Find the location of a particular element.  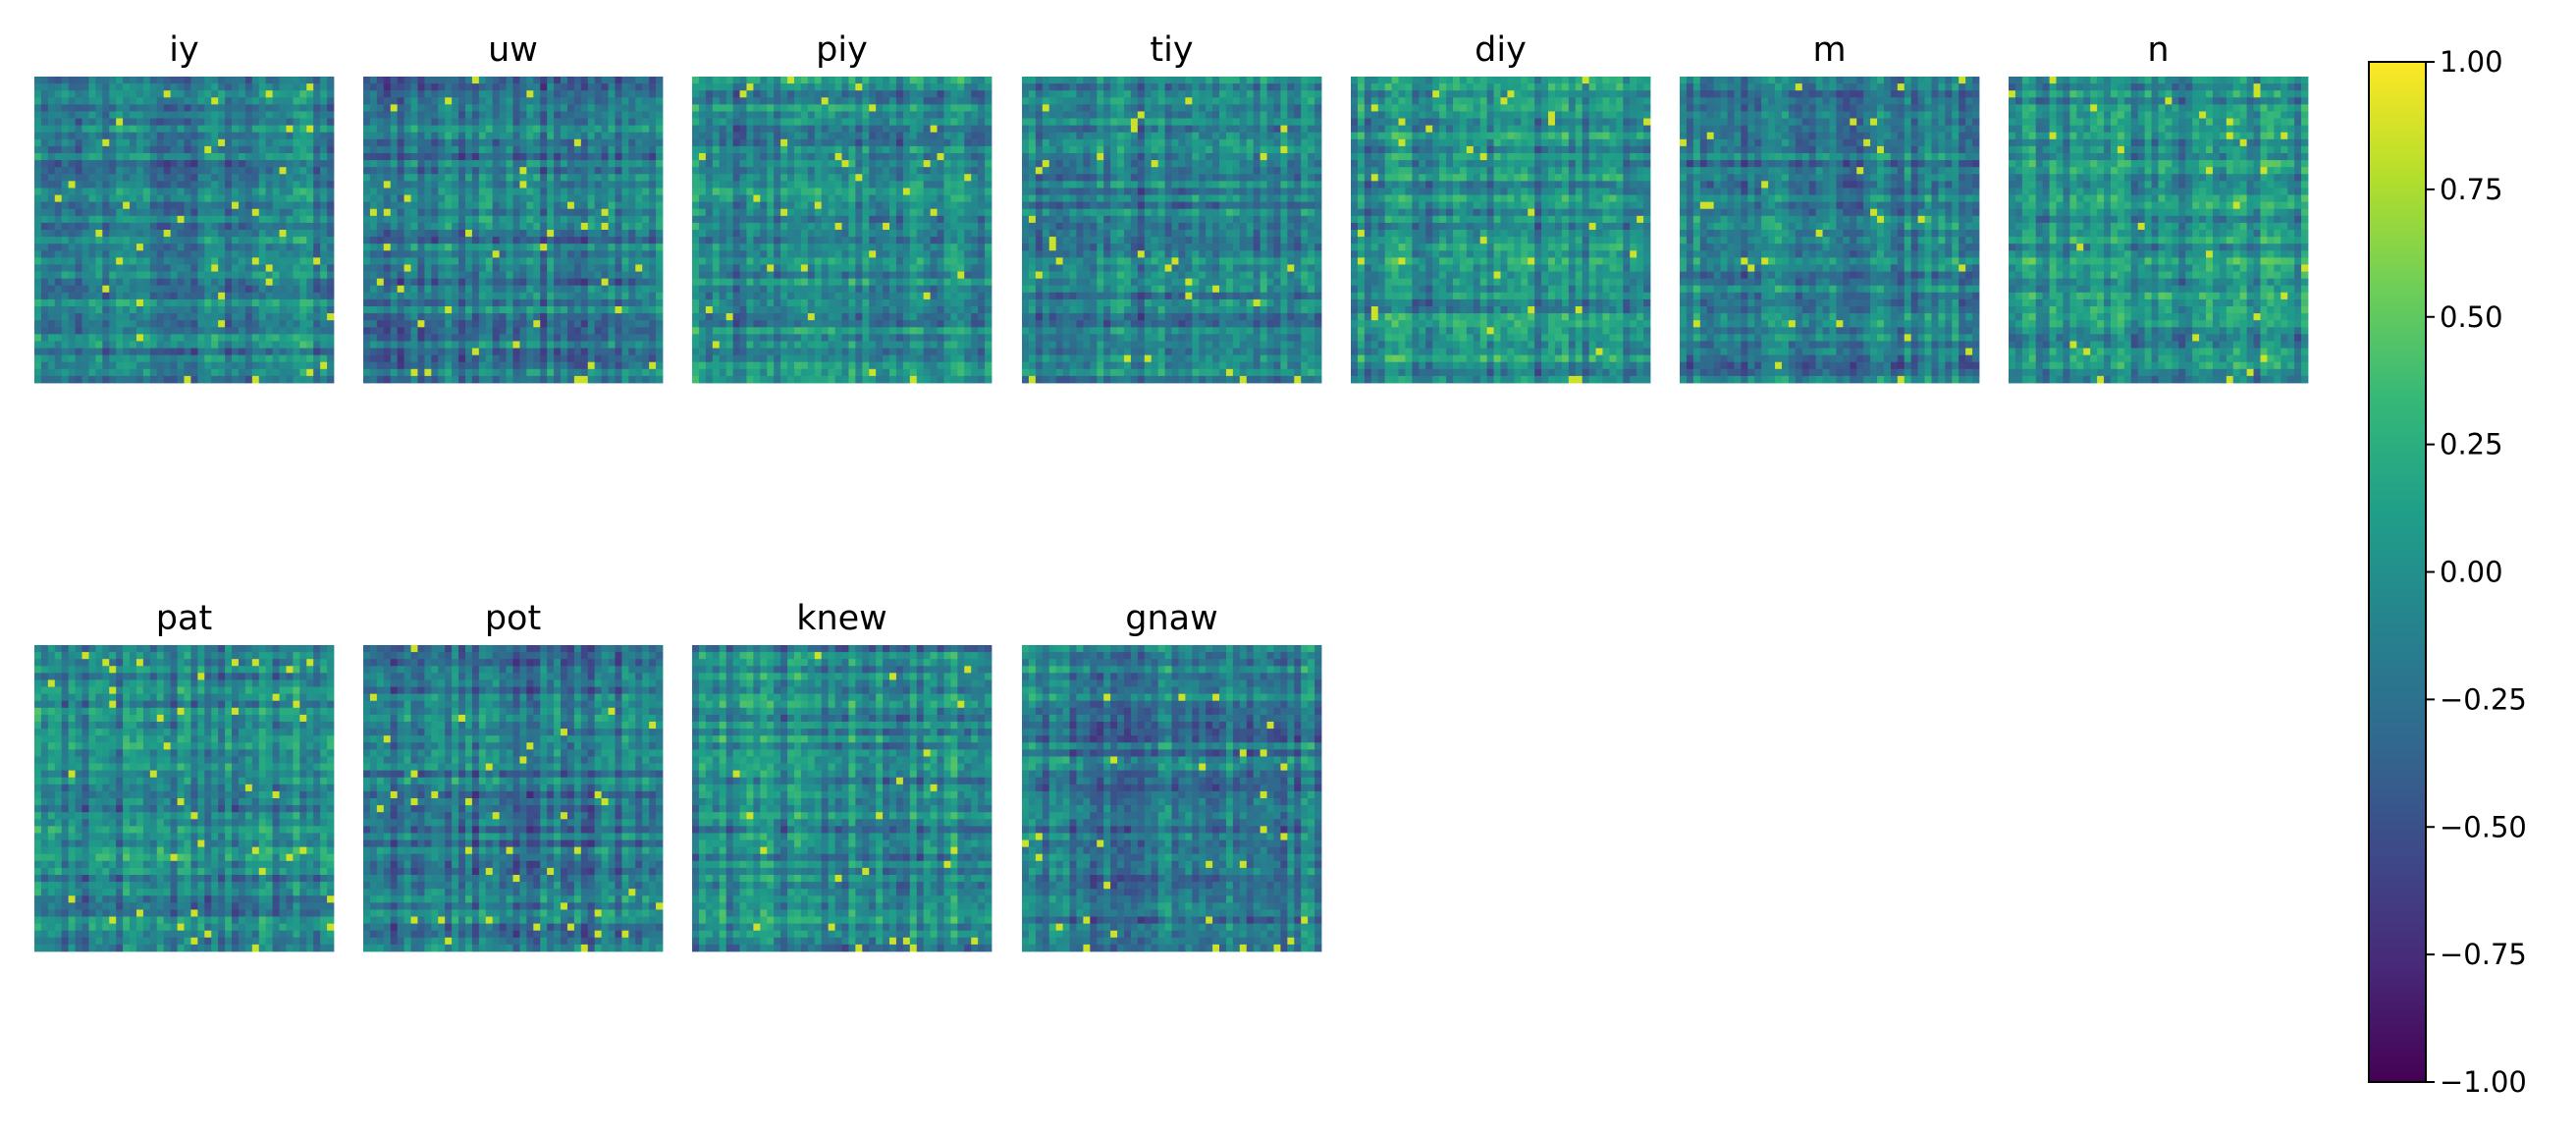

heatmap-panel-knew: knew is located at coordinates (842, 775).